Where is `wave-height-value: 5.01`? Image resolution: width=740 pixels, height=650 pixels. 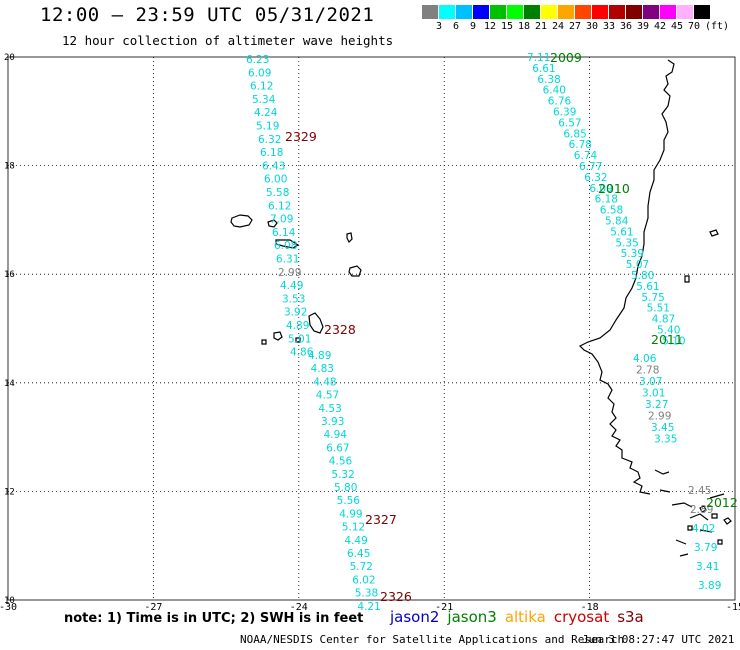
wave-height-value: 5.01 is located at coordinates (299, 339).